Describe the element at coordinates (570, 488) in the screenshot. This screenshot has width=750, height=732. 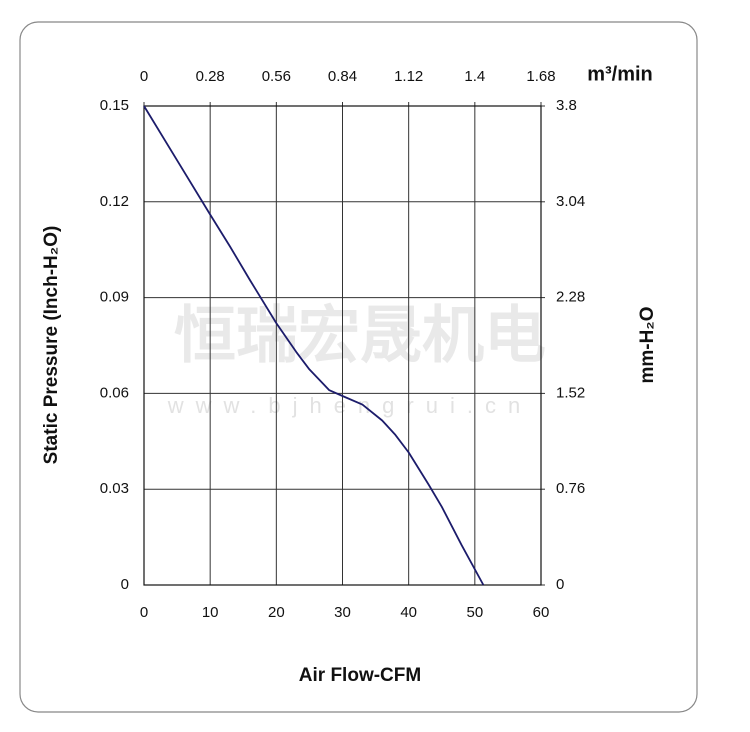
I see `y2-tick-label: 0.76` at that location.